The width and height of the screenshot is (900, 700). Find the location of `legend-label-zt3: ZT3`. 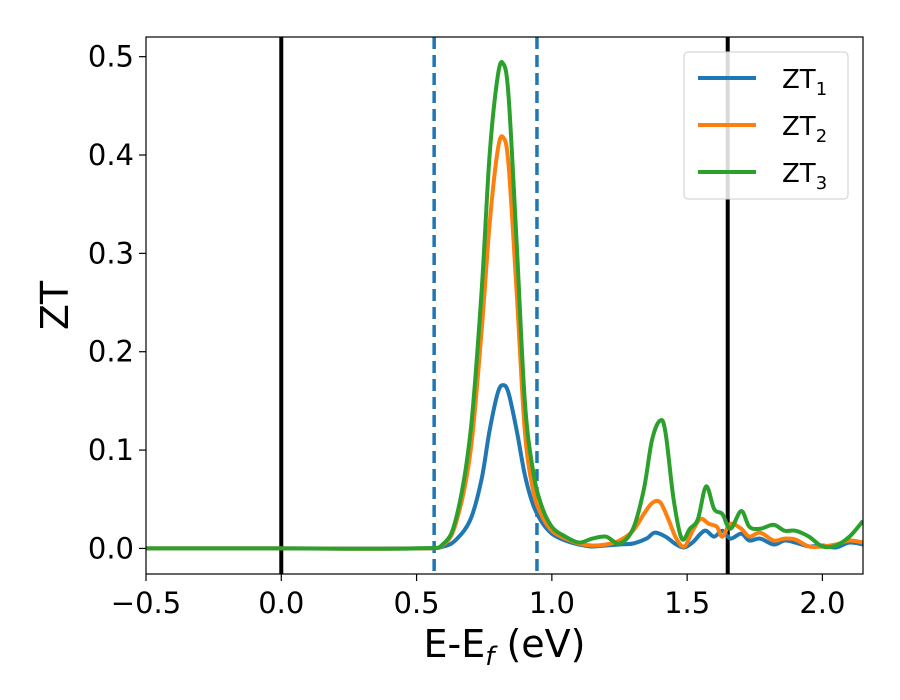

legend-label-zt3: ZT3 is located at coordinates (804, 176).